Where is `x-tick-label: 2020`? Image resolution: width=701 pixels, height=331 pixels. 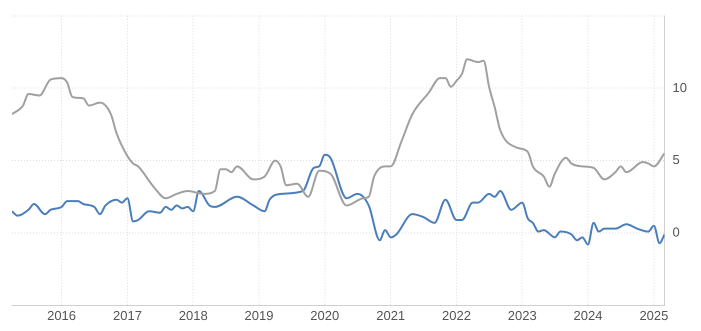
x-tick-label: 2020 is located at coordinates (325, 315).